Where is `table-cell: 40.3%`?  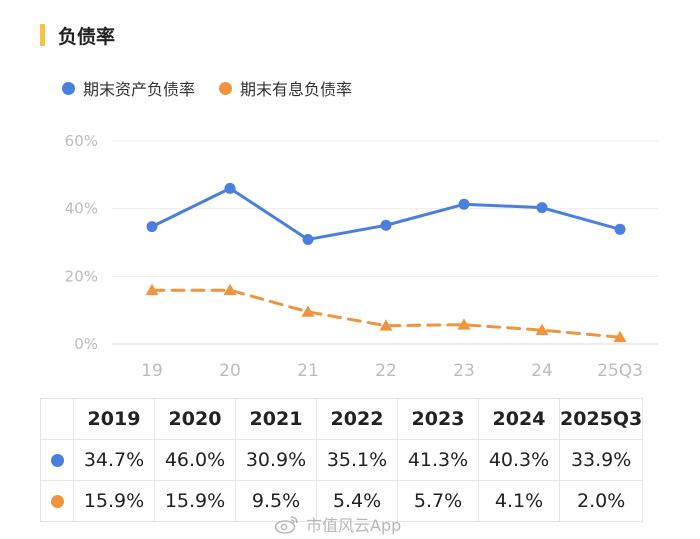
table-cell: 40.3% is located at coordinates (519, 460).